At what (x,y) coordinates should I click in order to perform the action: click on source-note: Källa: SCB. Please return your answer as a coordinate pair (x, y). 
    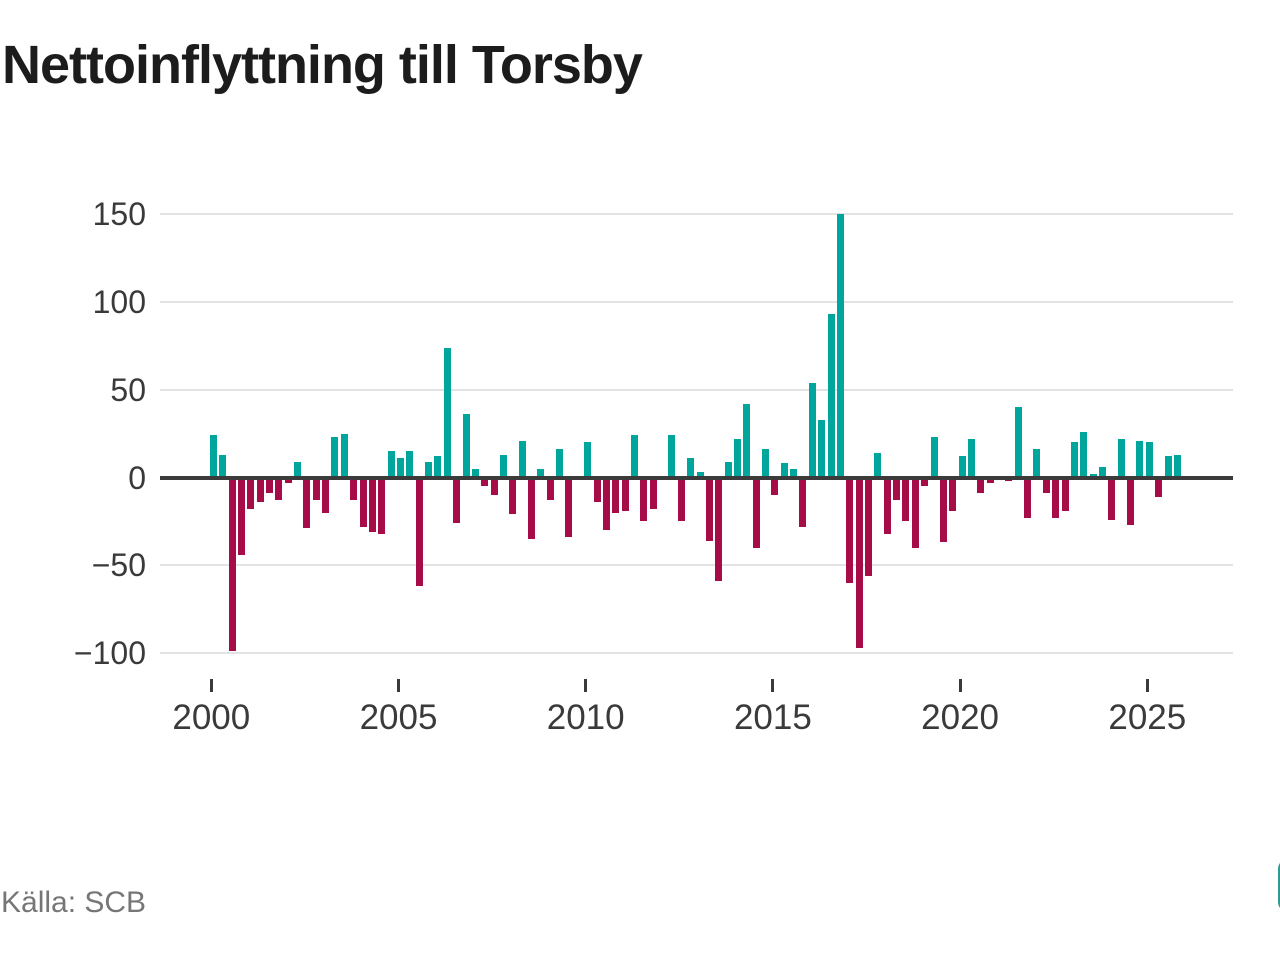
    Looking at the image, I should click on (74, 902).